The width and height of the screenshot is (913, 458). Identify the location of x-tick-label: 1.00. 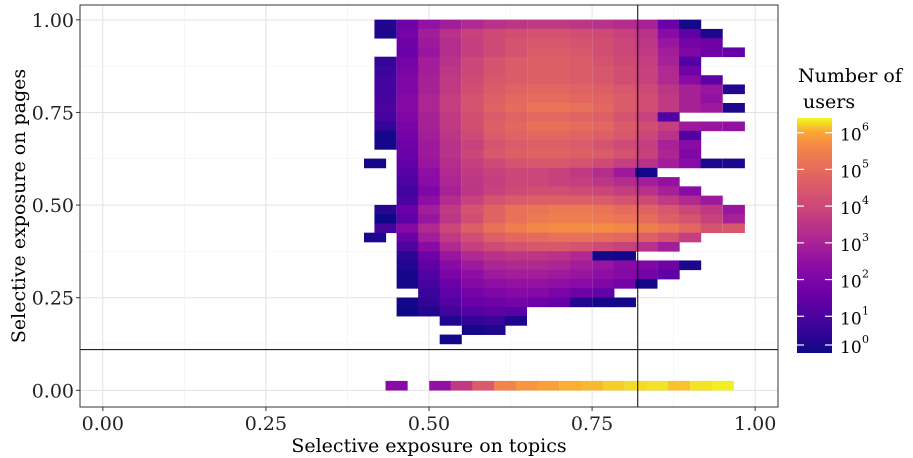
(755, 424).